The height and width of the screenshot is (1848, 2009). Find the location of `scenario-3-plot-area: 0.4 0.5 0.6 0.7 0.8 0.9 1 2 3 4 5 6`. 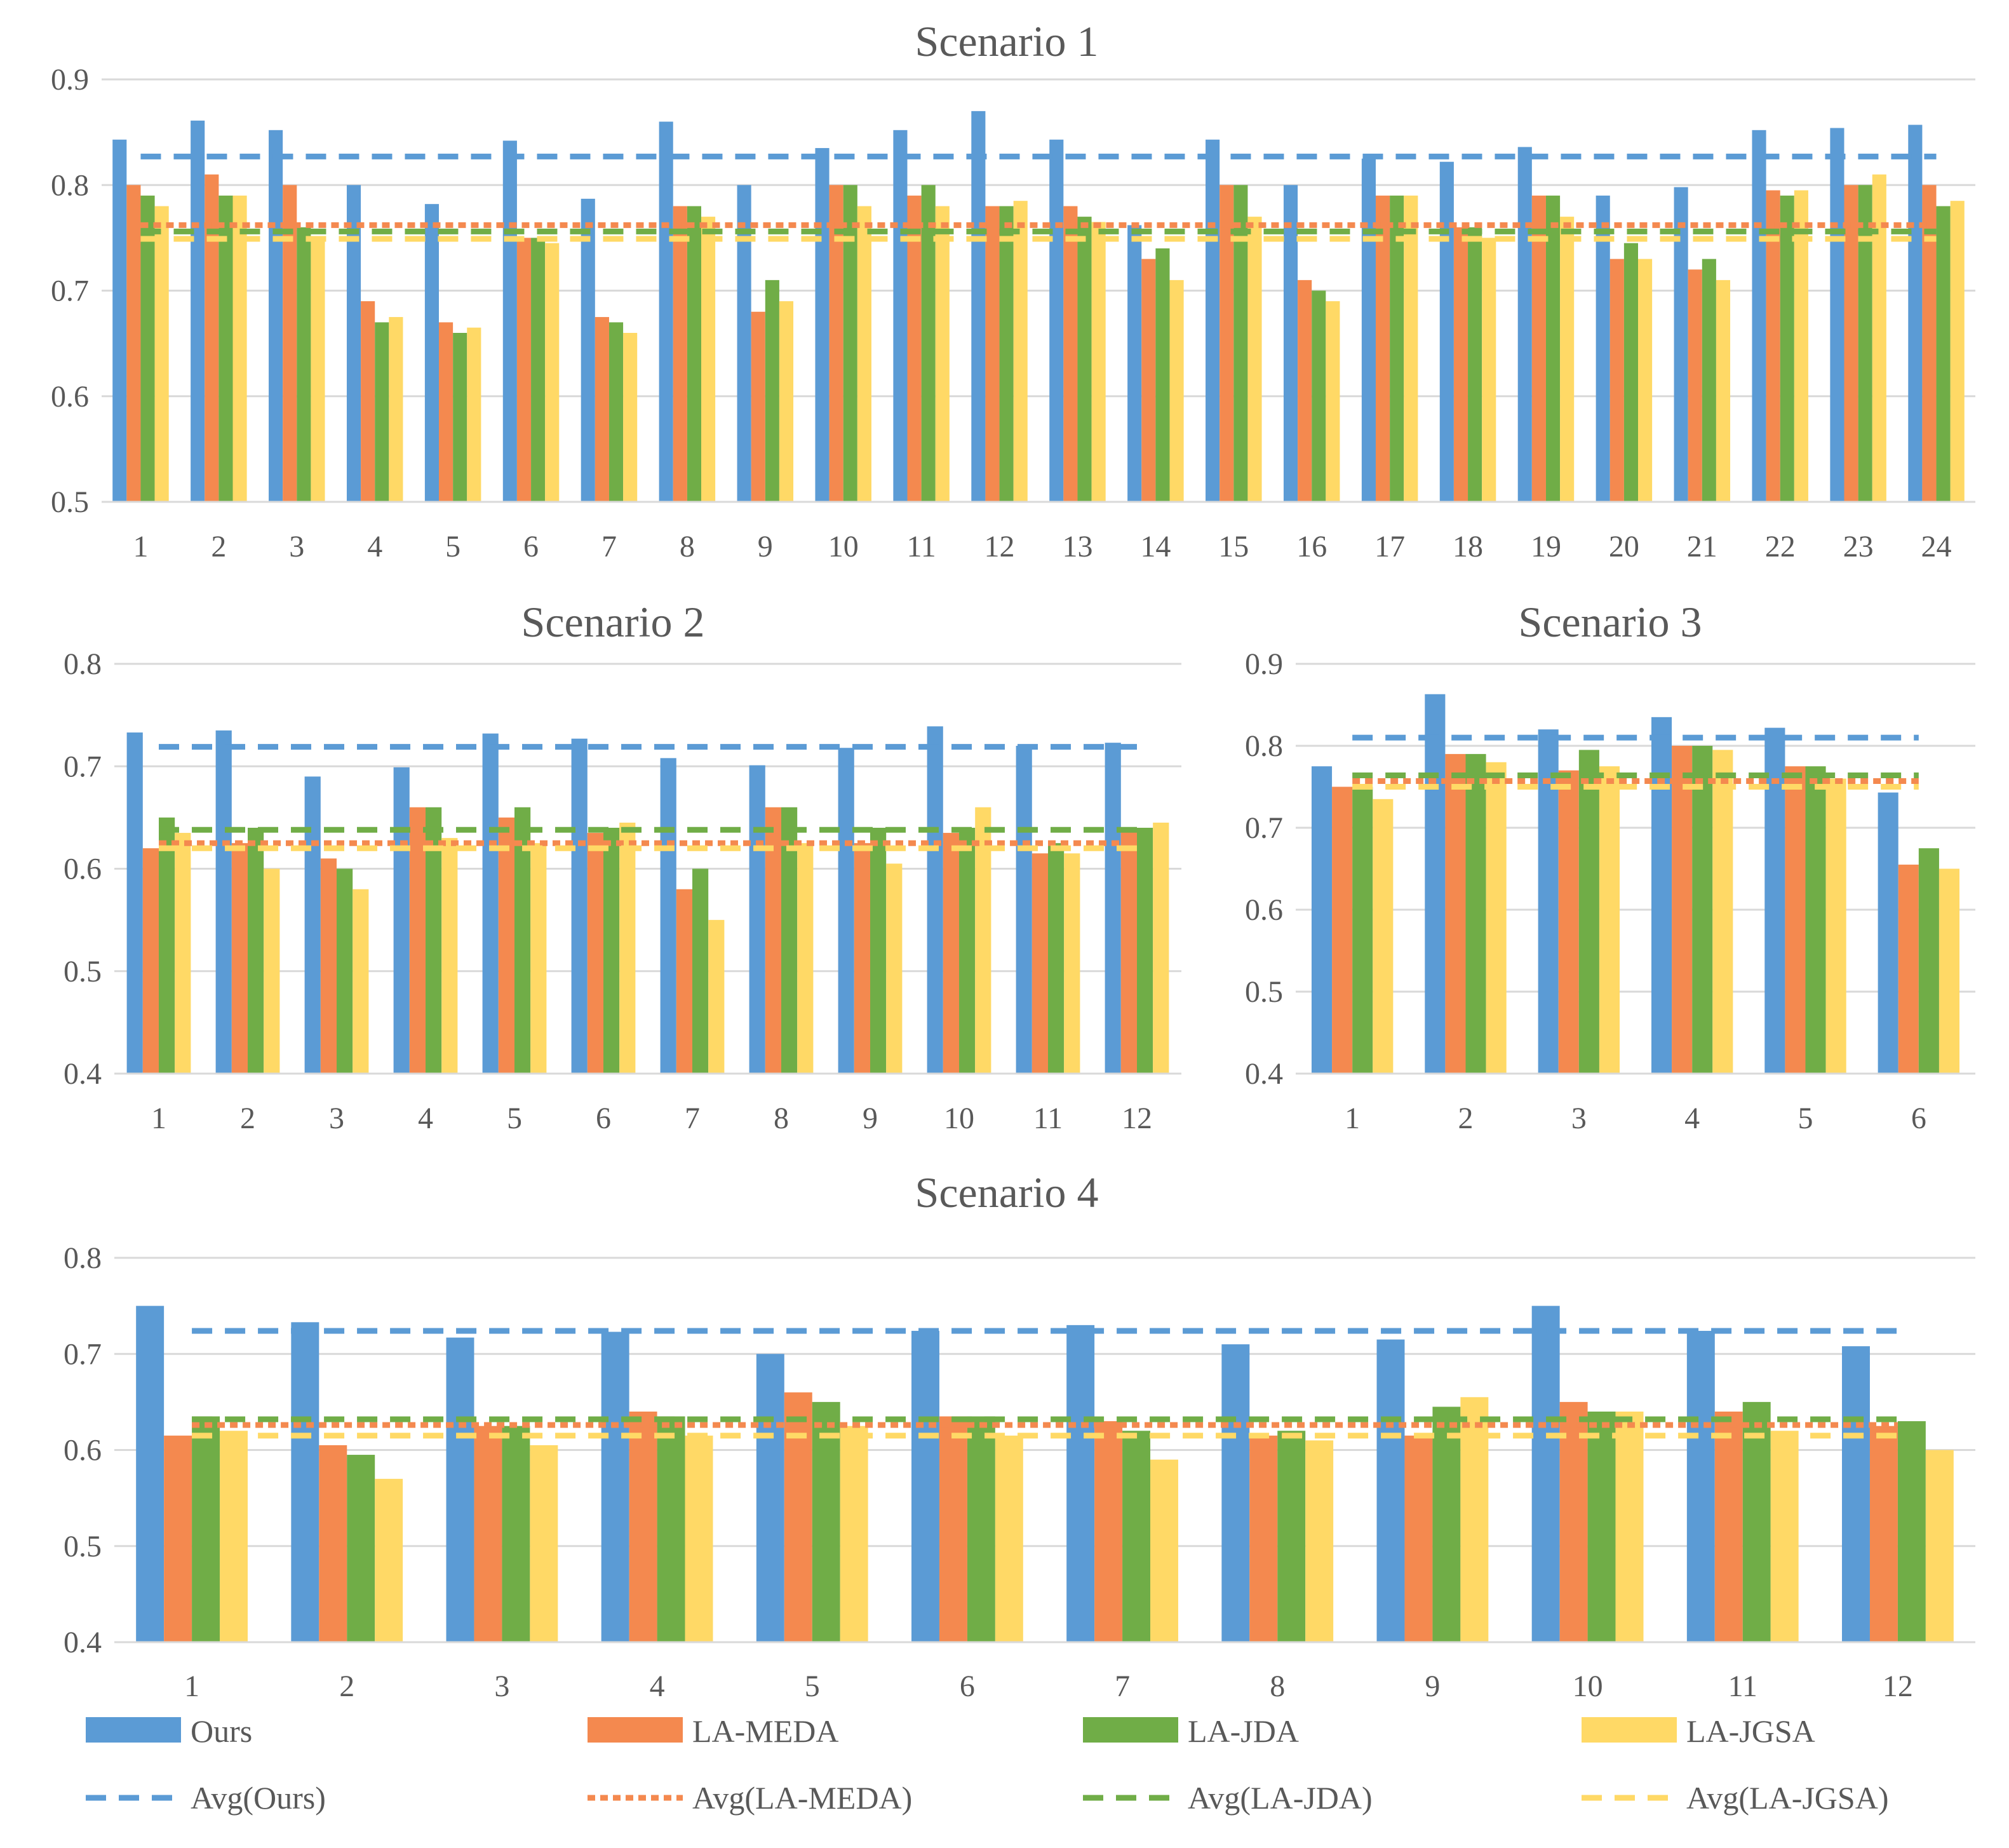

scenario-3-plot-area: 0.4 0.5 0.6 0.7 0.8 0.9 1 2 3 4 5 6 is located at coordinates (1610, 891).